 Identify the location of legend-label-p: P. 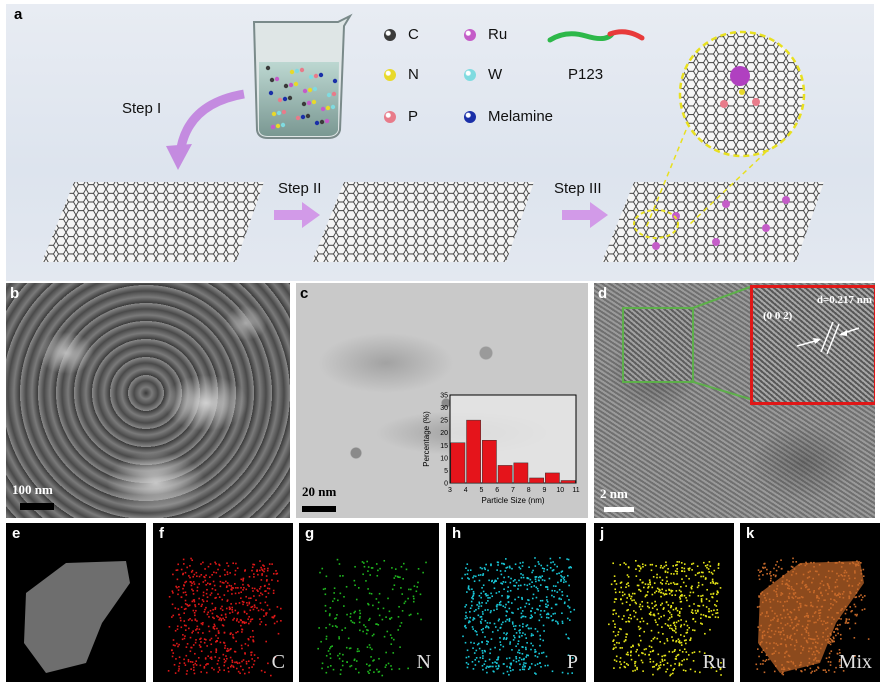
(413, 116).